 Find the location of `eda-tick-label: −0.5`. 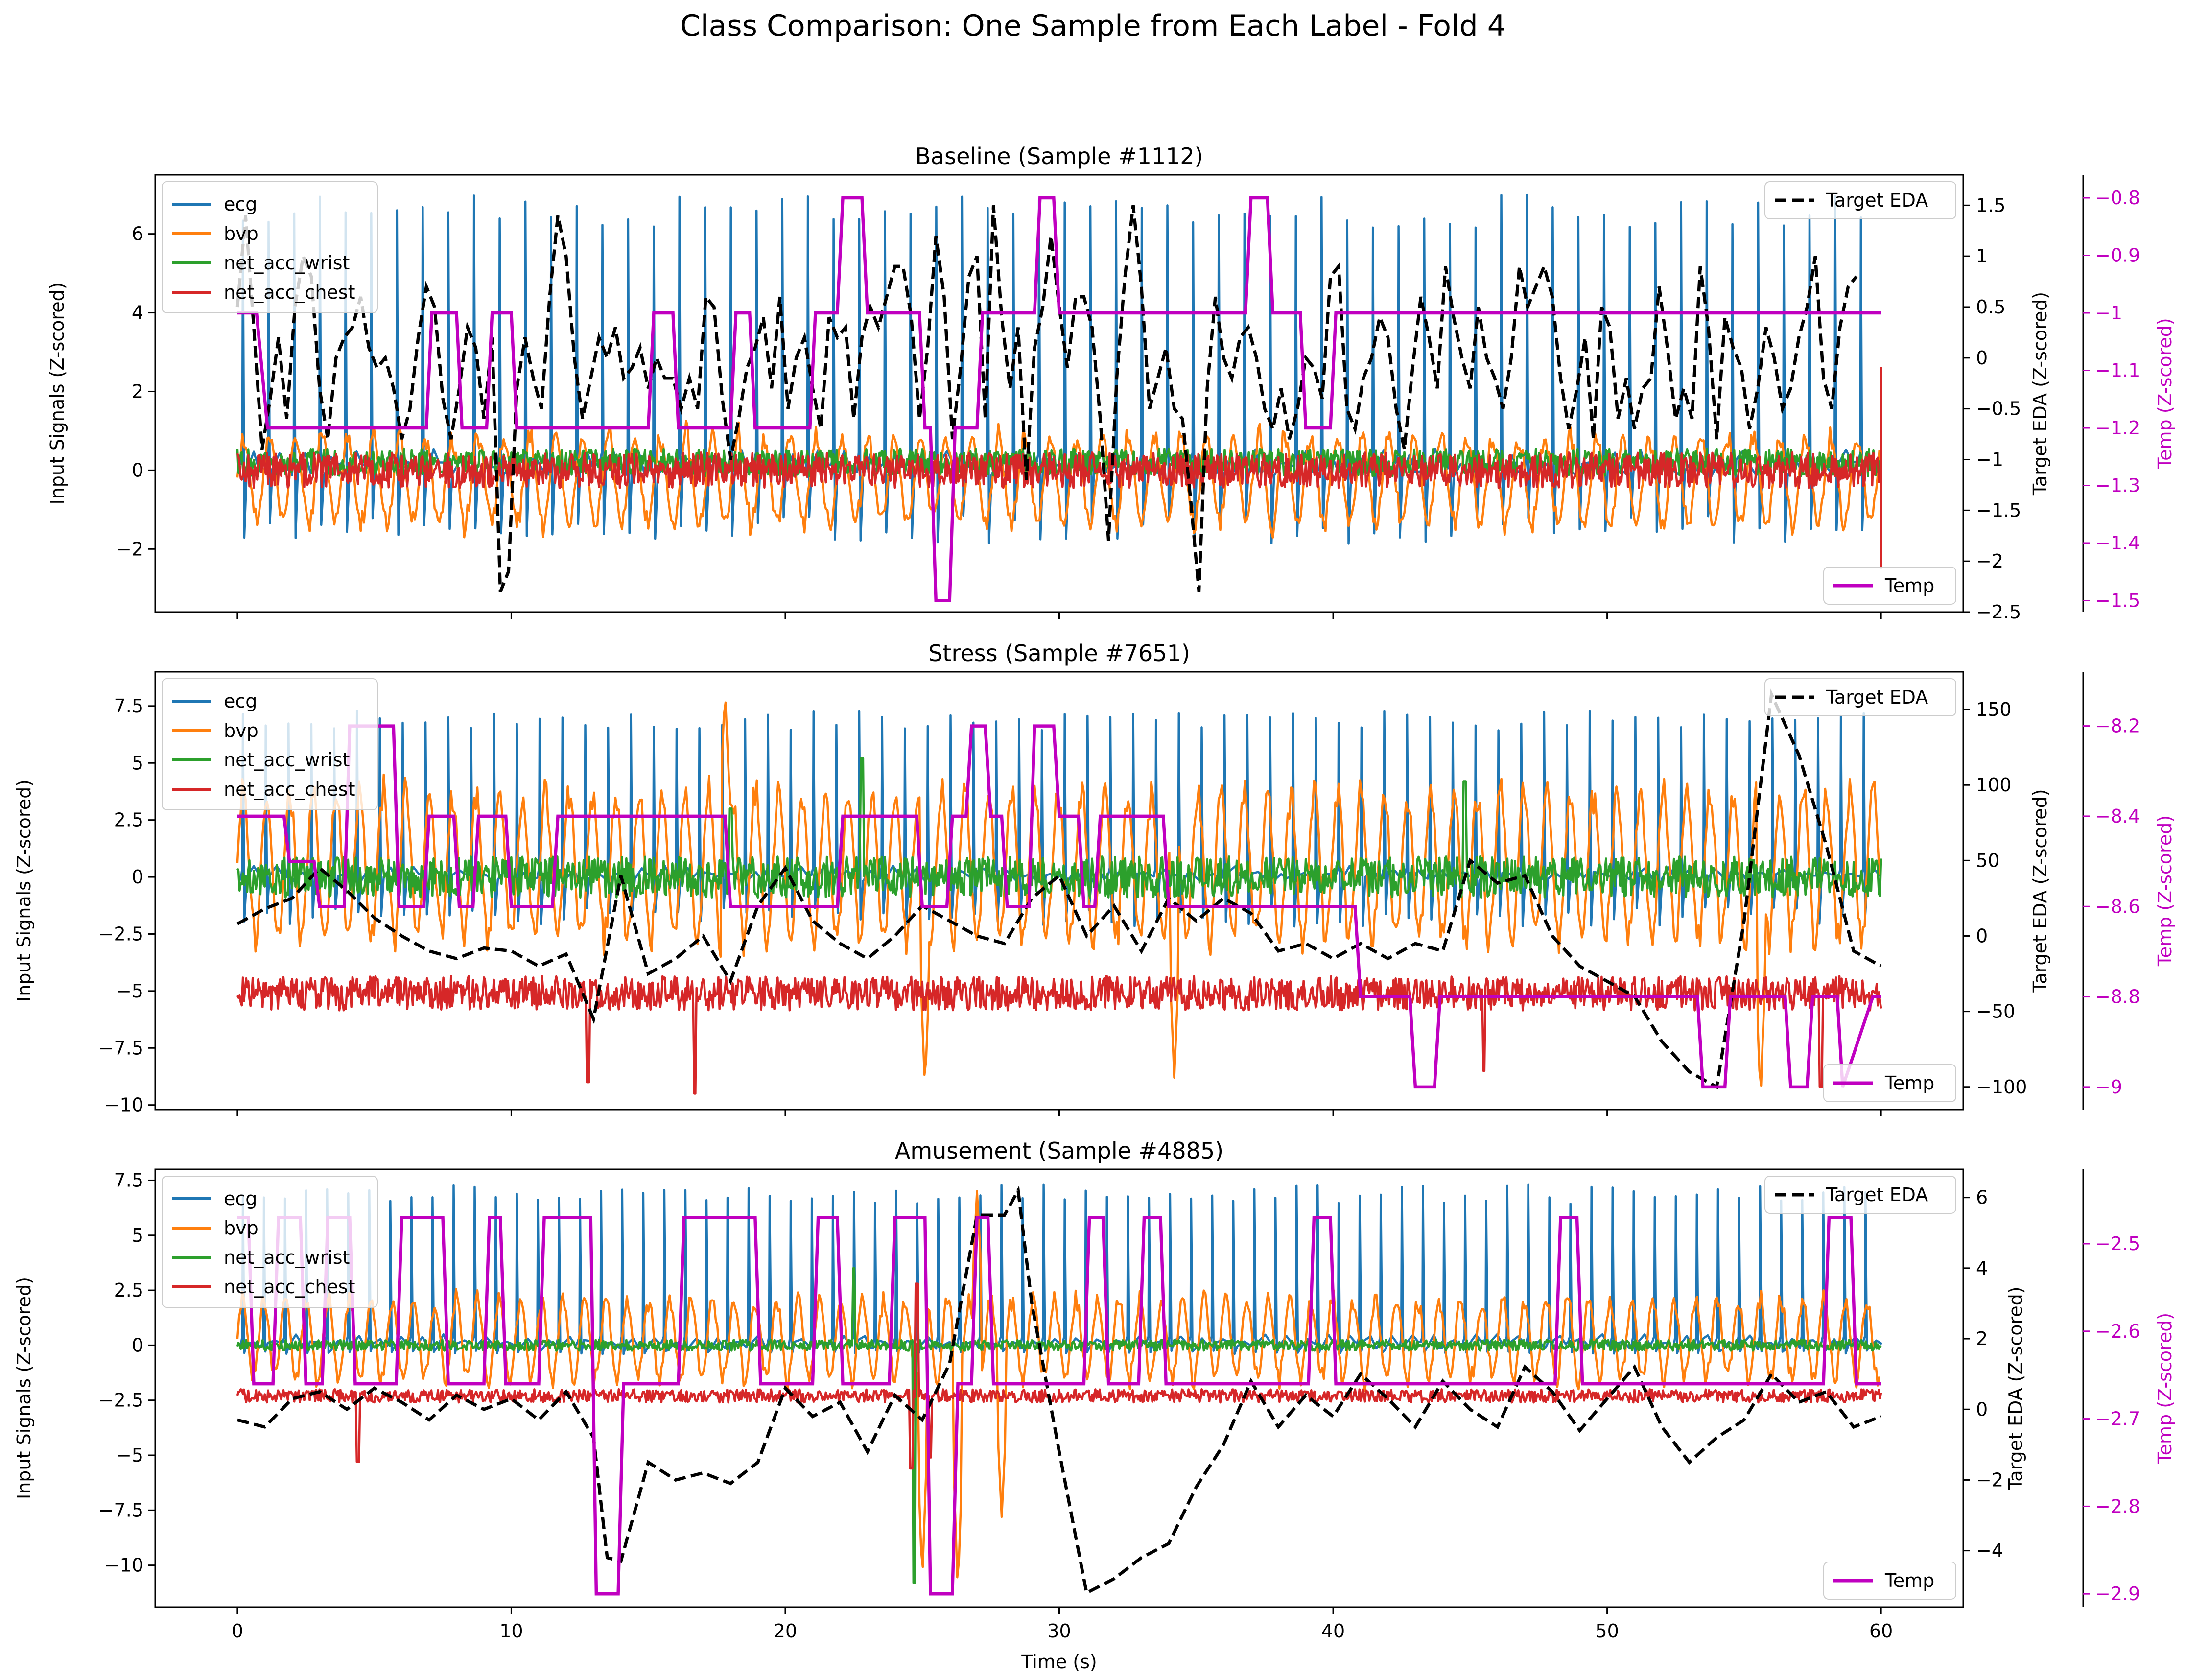

eda-tick-label: −0.5 is located at coordinates (1998, 409).